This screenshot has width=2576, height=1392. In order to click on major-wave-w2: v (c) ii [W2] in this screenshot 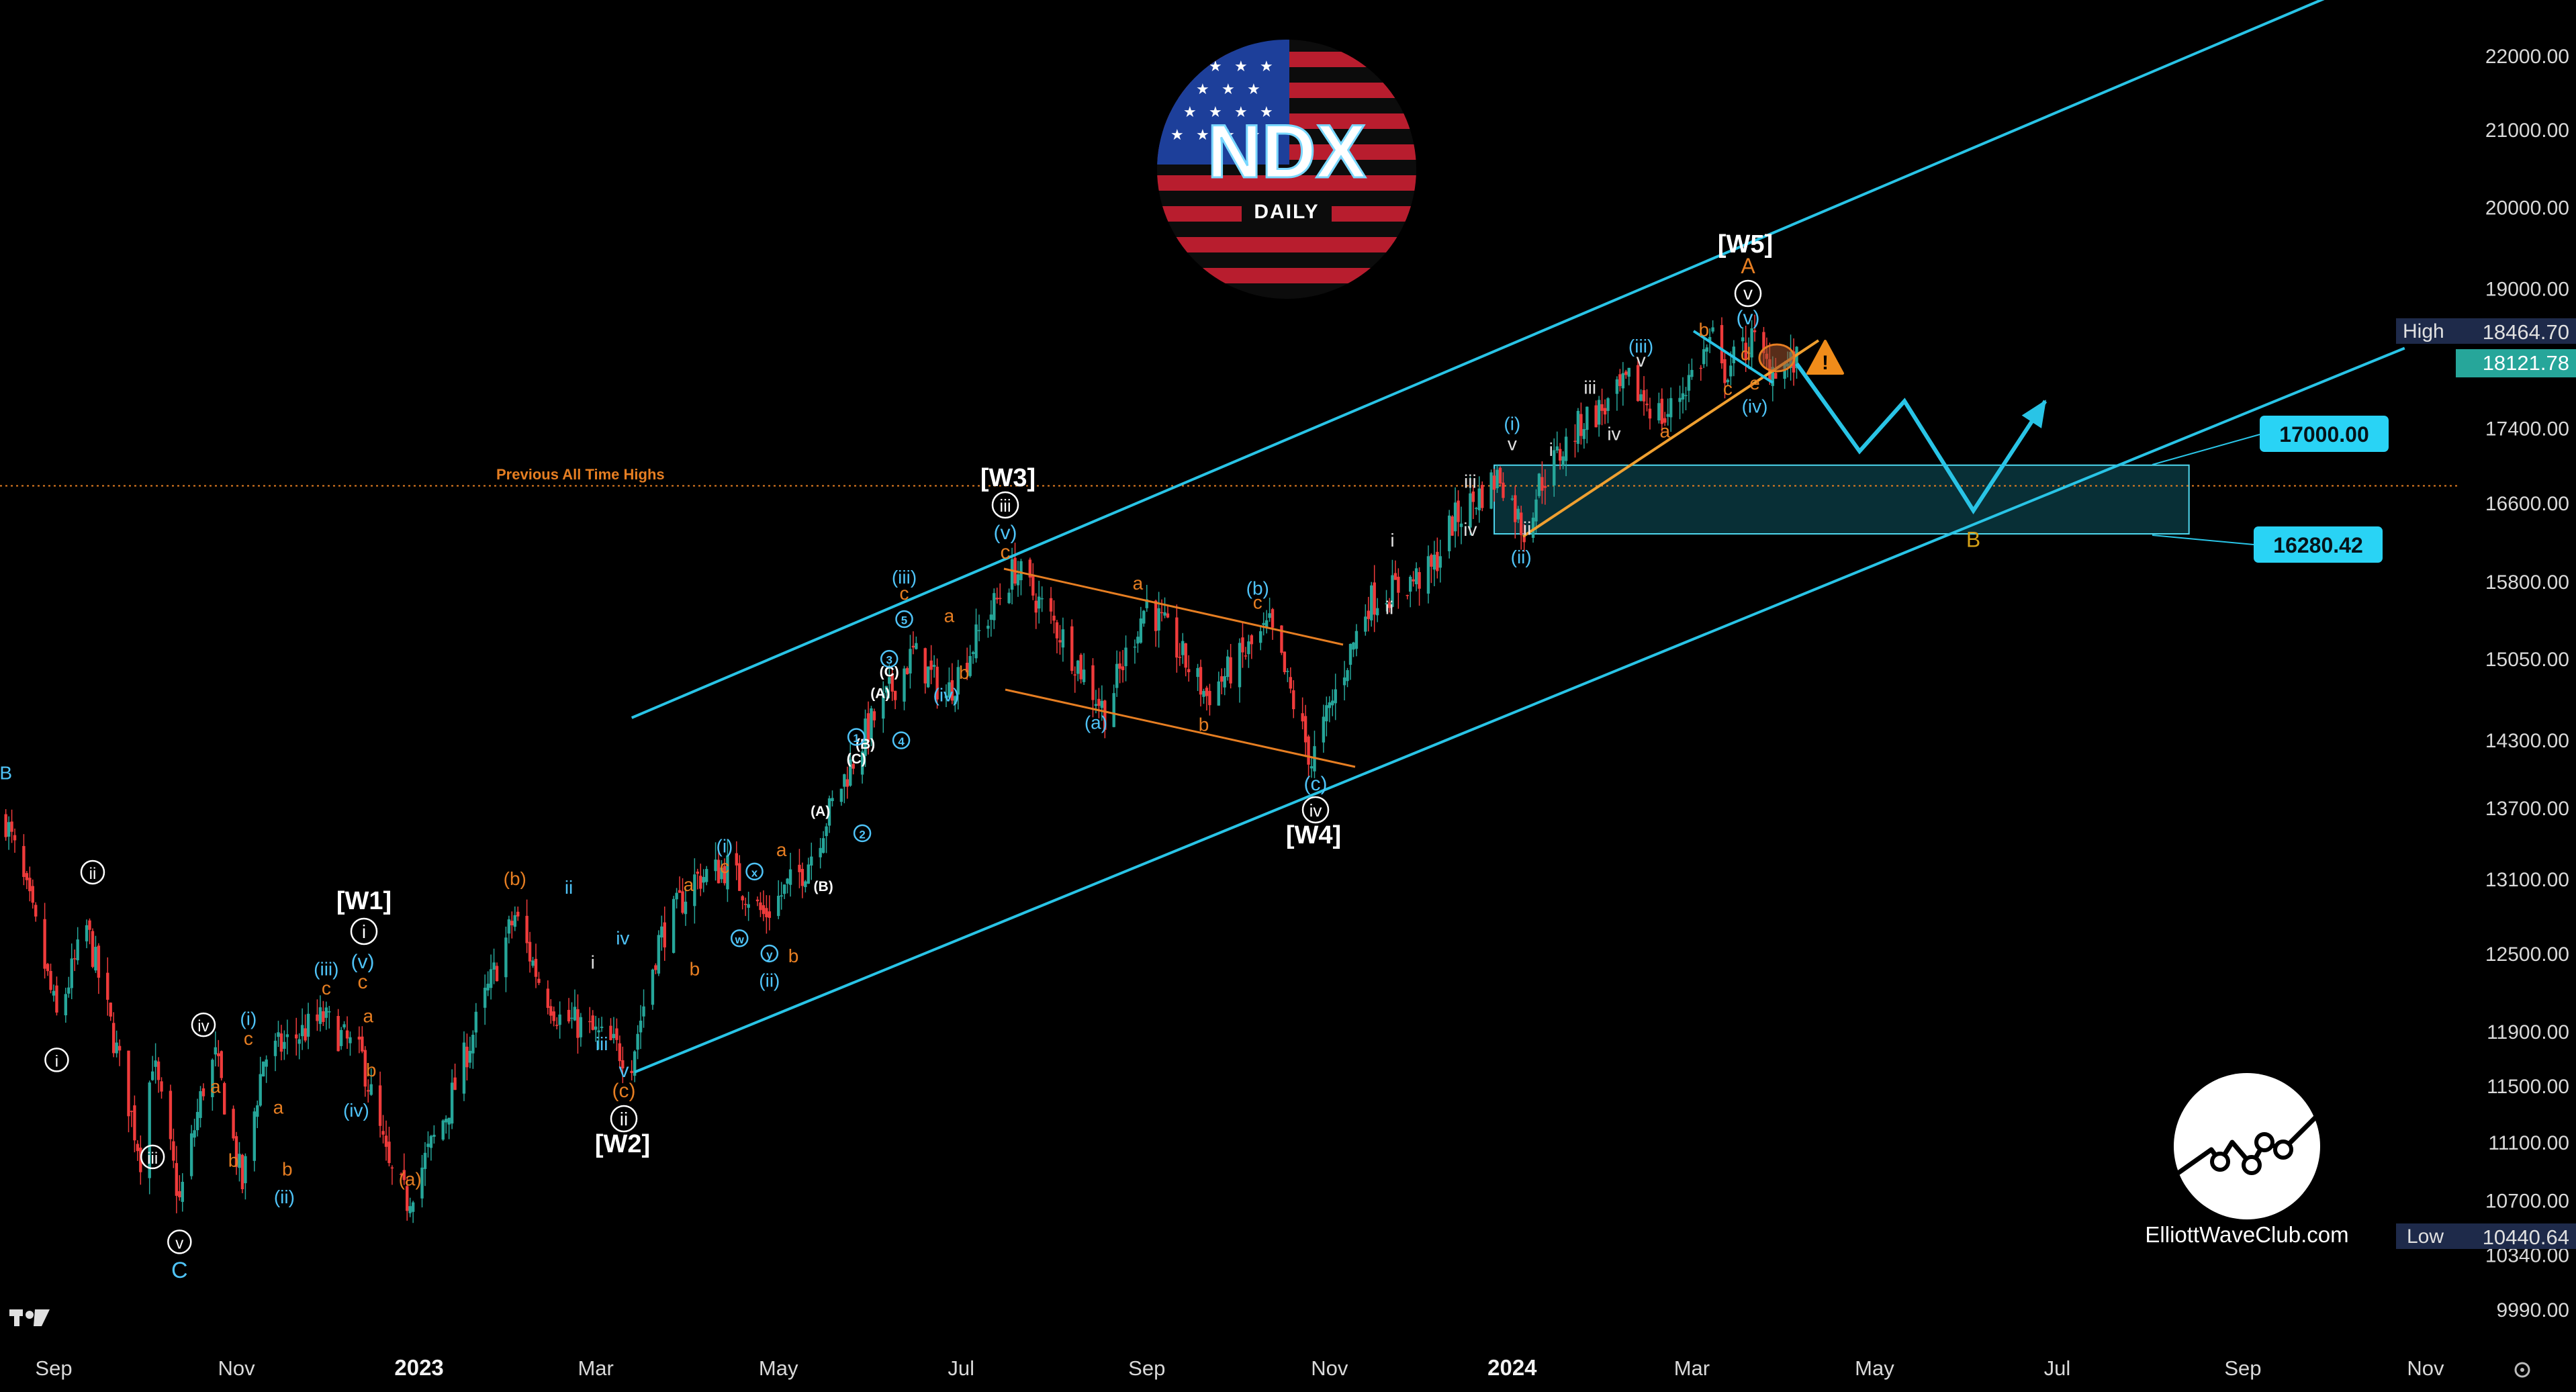, I will do `click(622, 1109)`.